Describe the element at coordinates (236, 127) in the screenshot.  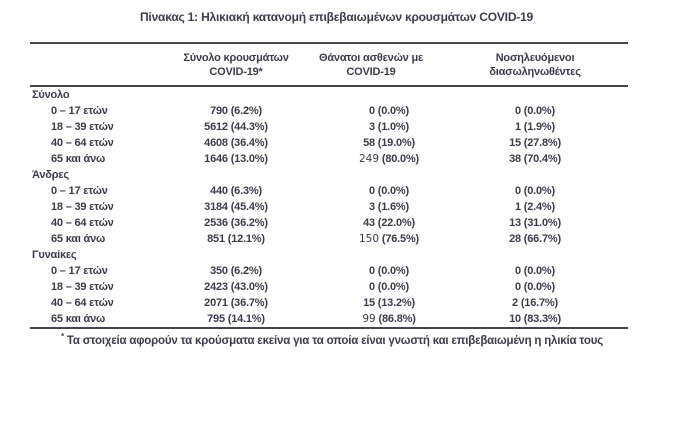
I see `cases-cell: 5612 (44.3%)` at that location.